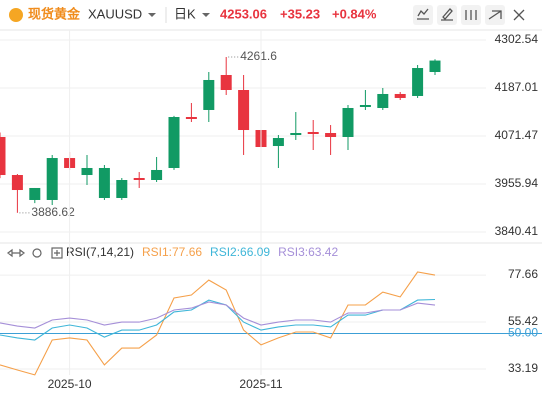 This screenshot has height=401, width=542. Describe the element at coordinates (354, 13) in the screenshot. I see `change-pct: +0.84%` at that location.